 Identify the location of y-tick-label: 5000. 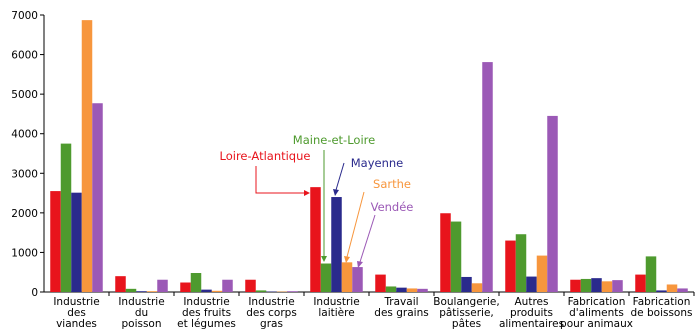
(24, 95).